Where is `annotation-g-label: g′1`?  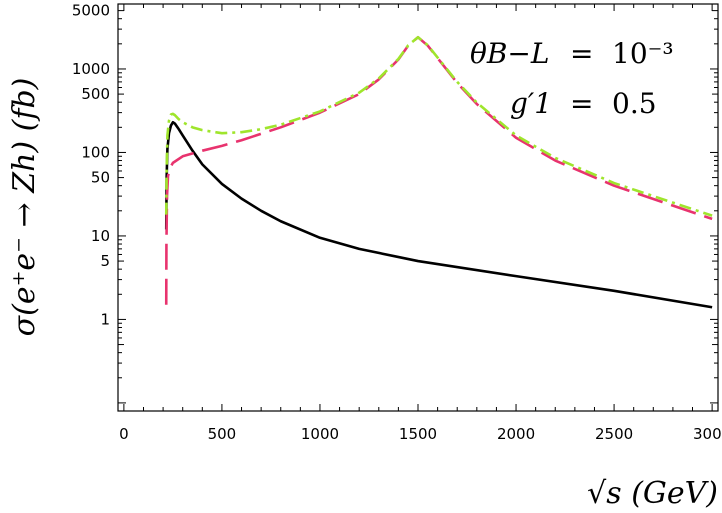 annotation-g-label: g′1 is located at coordinates (531, 103).